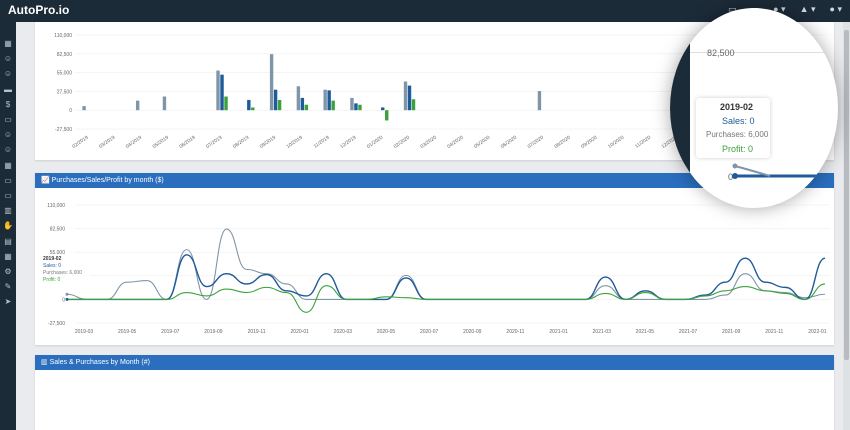  I want to click on line-series-sales, so click(446, 277).